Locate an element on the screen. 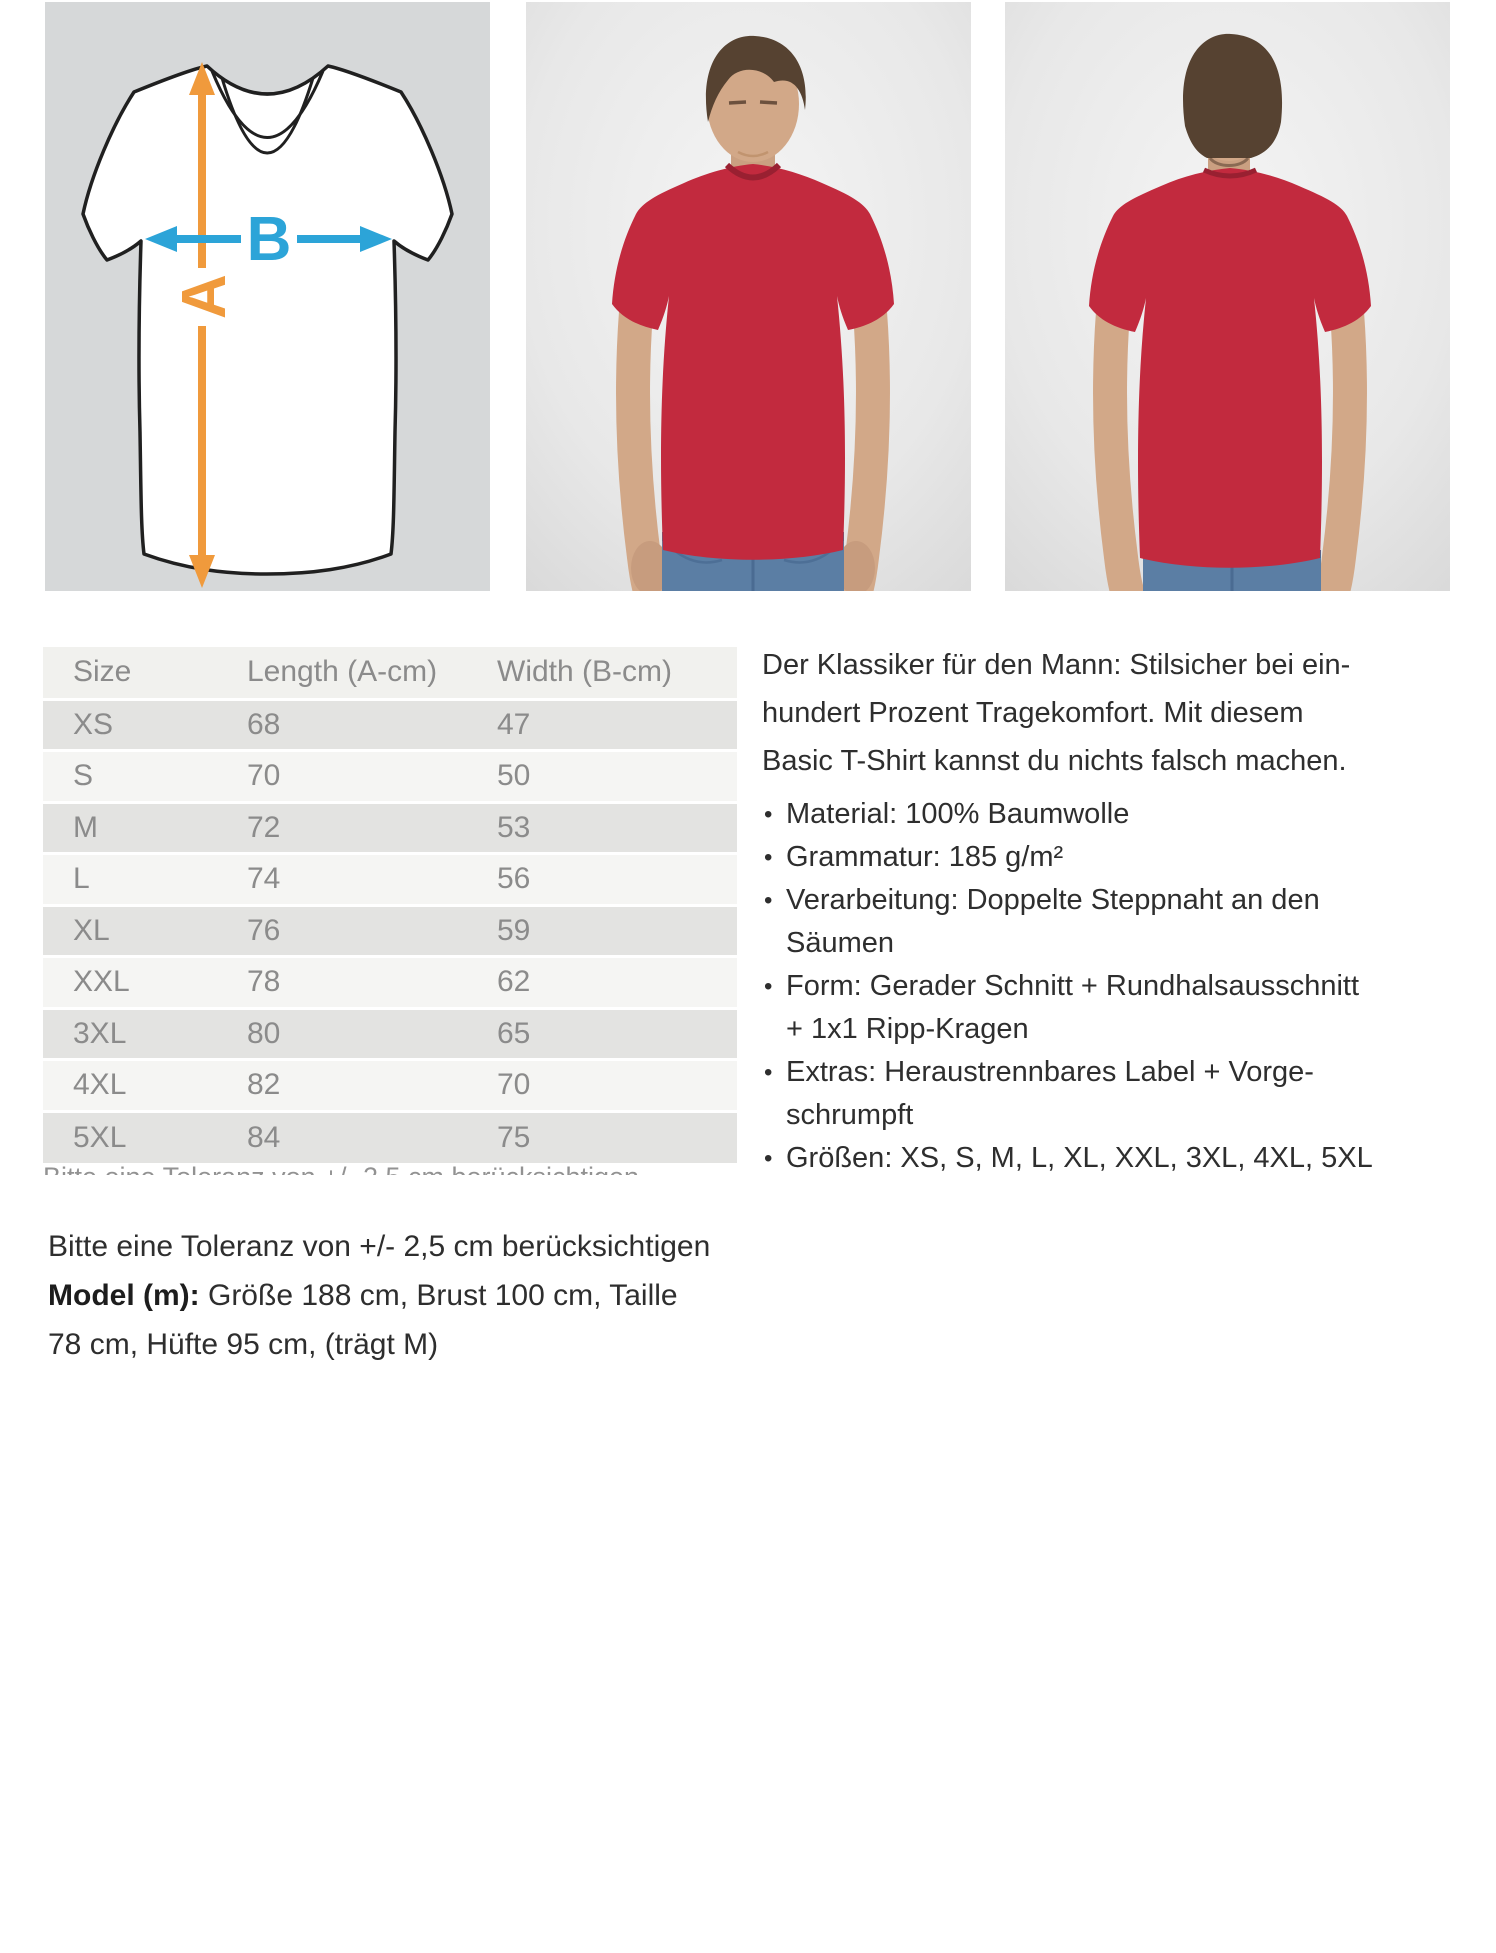  size-table-header-row: Size Length (A-cm) Width (B-cm) is located at coordinates (390, 673).